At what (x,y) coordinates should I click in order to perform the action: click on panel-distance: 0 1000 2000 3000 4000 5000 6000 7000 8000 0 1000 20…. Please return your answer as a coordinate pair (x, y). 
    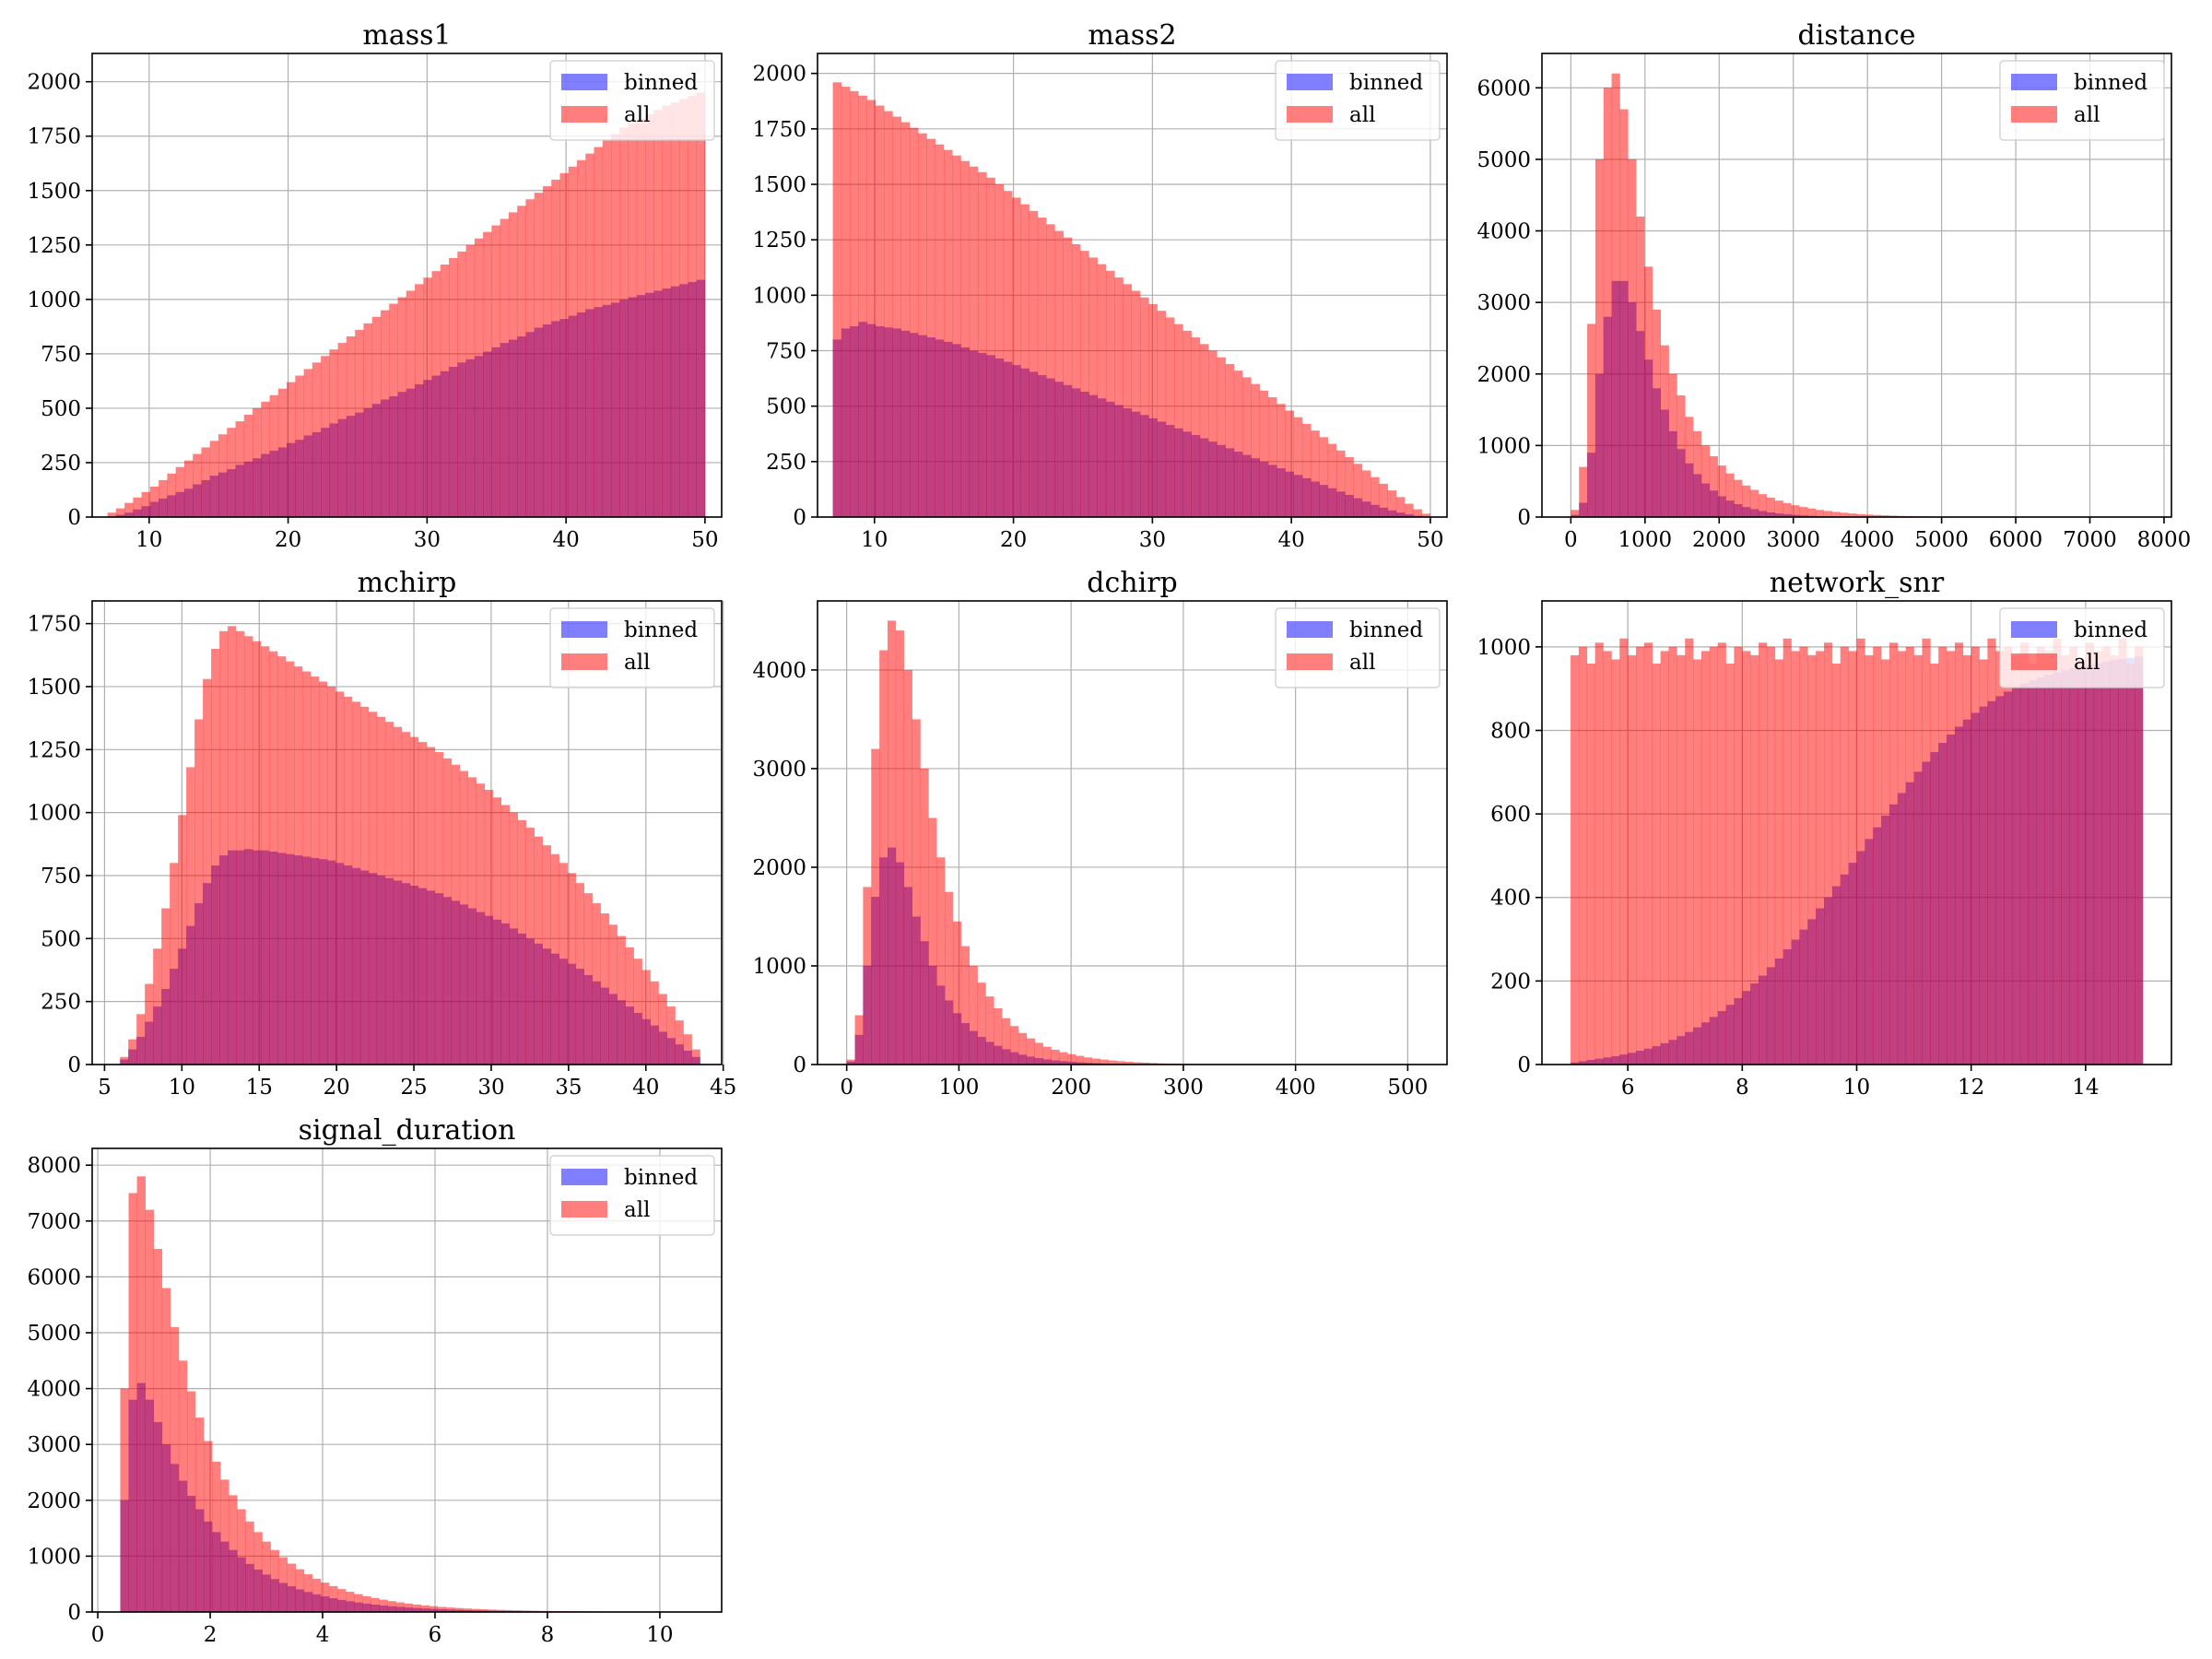
    Looking at the image, I should click on (1834, 285).